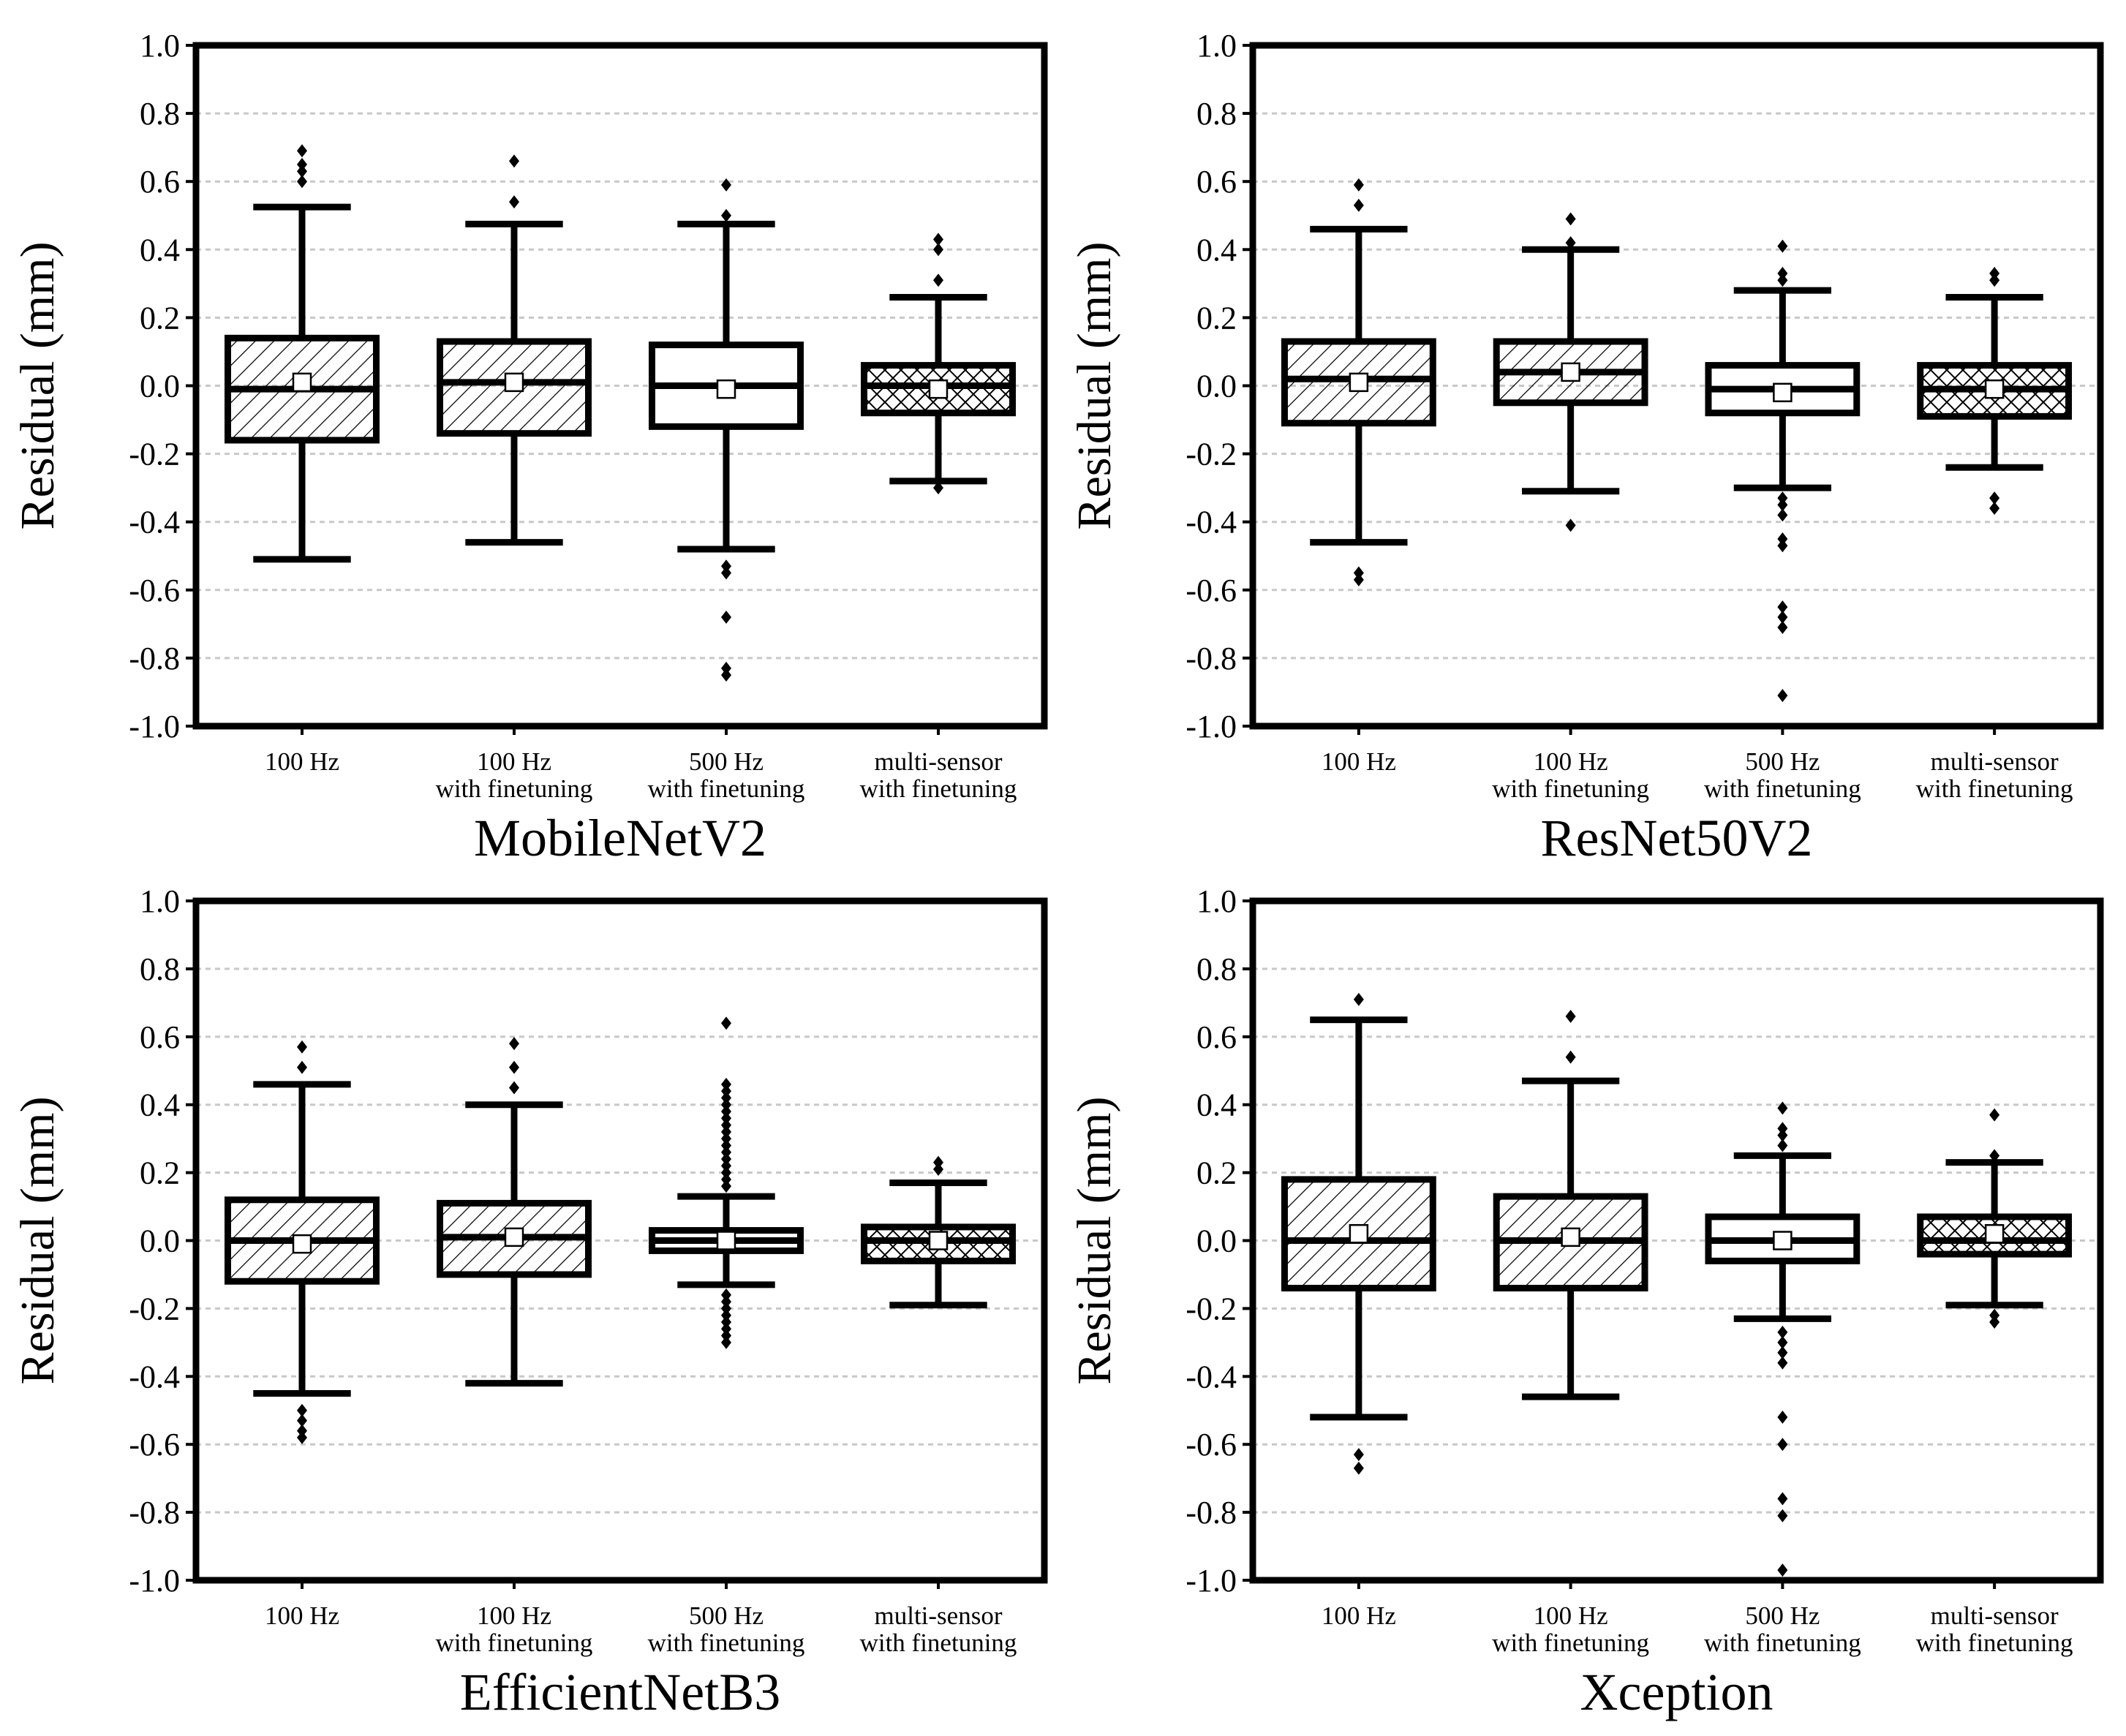 The width and height of the screenshot is (2126, 1736). I want to click on chart-title: MobileNetV2, so click(620, 838).